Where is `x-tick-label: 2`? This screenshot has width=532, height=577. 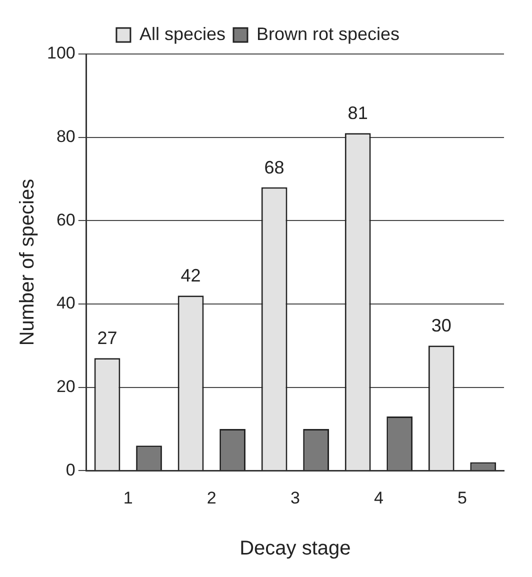
x-tick-label: 2 is located at coordinates (211, 498).